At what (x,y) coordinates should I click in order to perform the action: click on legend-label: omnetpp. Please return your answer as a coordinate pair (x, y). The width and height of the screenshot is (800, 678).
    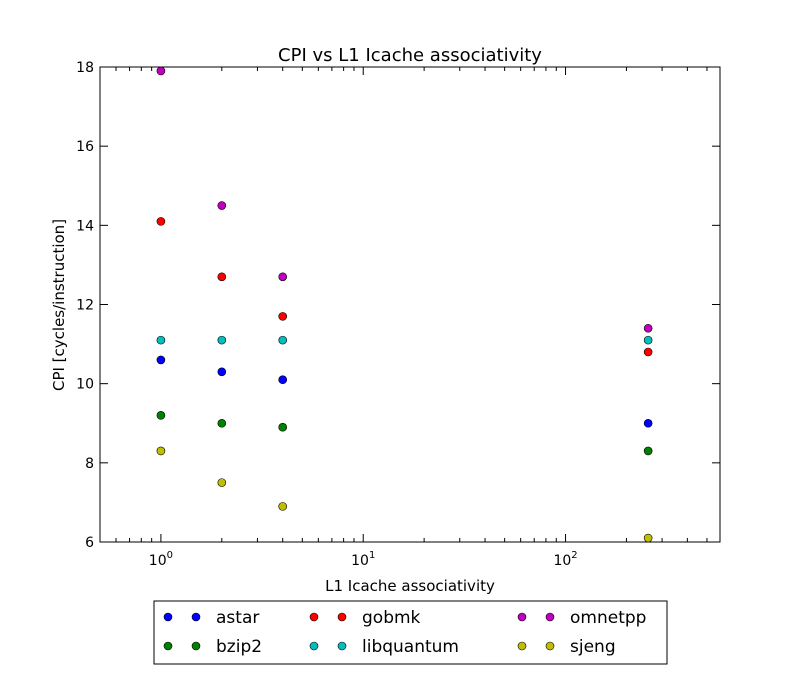
    Looking at the image, I should click on (608, 618).